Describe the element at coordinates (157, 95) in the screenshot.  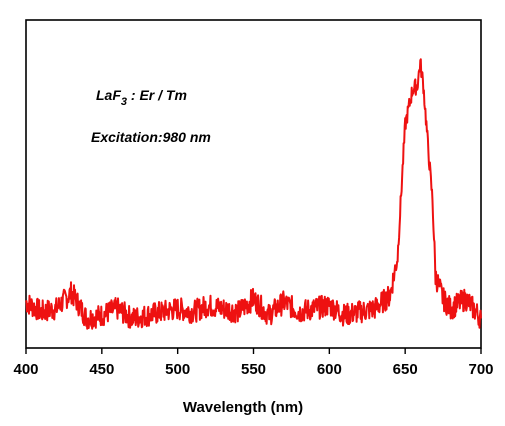
I see `formula-rest: : Er / Tm` at that location.